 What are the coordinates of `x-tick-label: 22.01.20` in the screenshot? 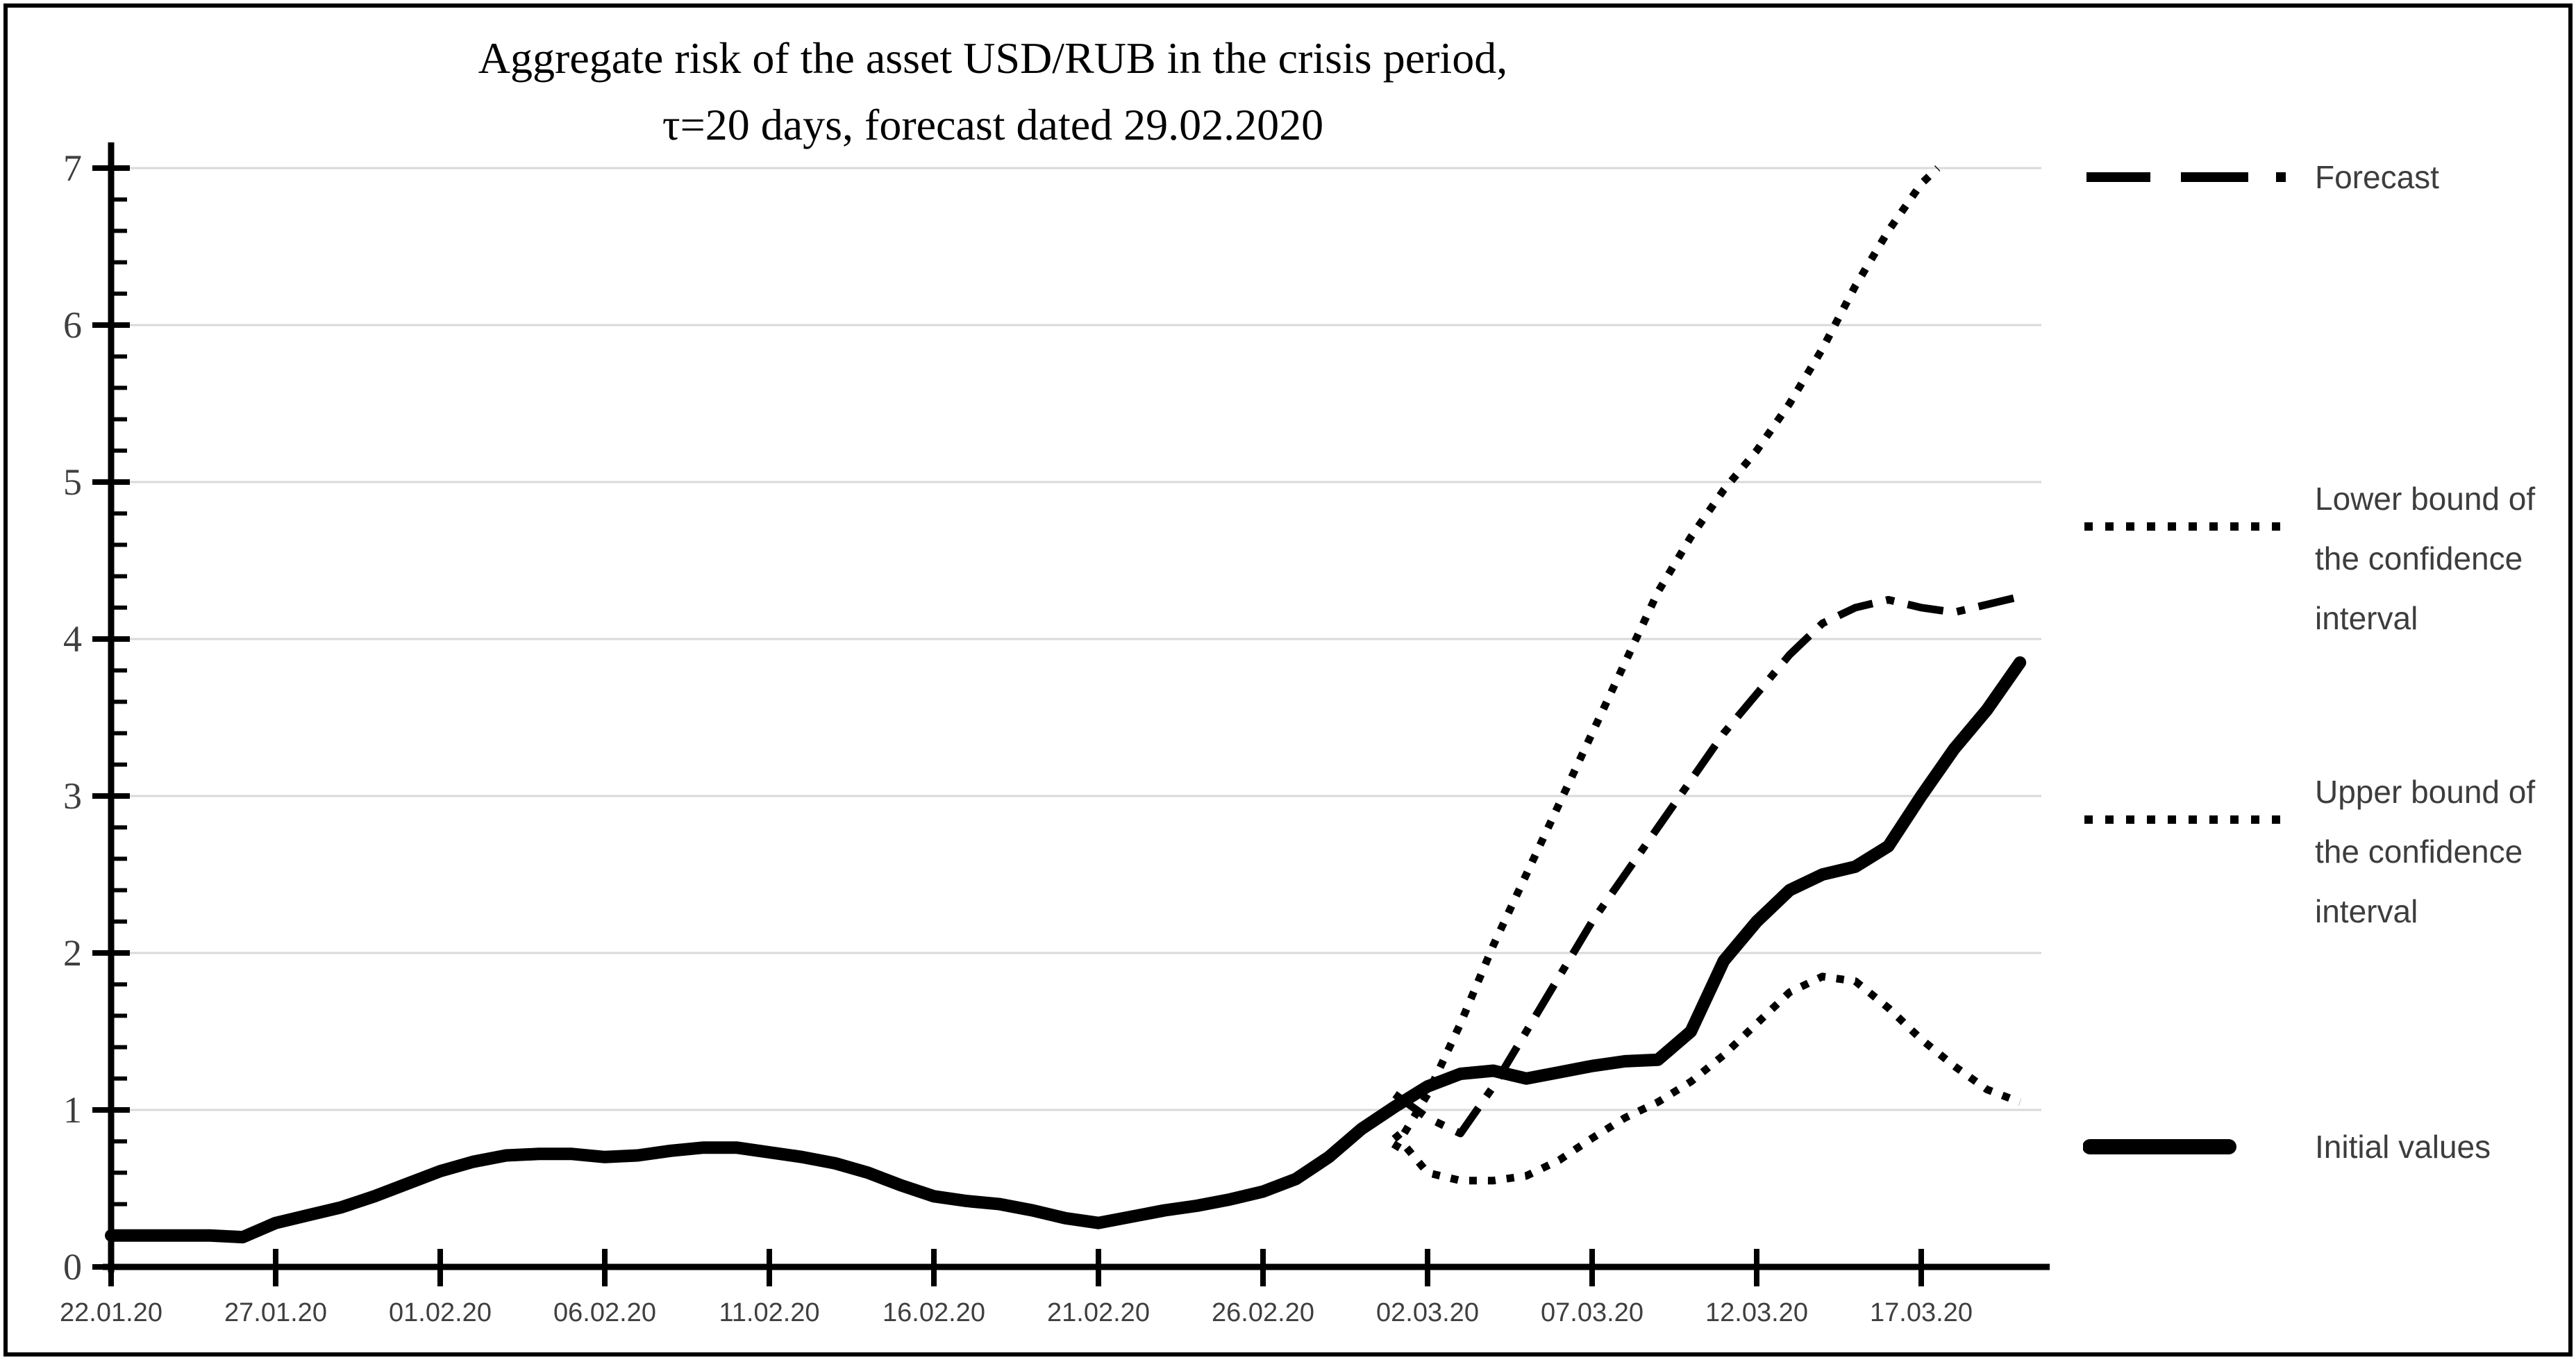 It's located at (111, 1312).